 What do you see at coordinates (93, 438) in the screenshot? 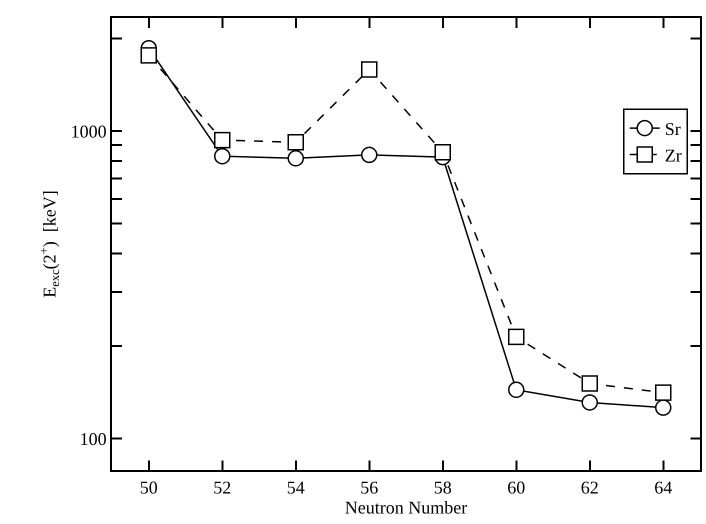
I see `y-tick-label: 100` at bounding box center [93, 438].